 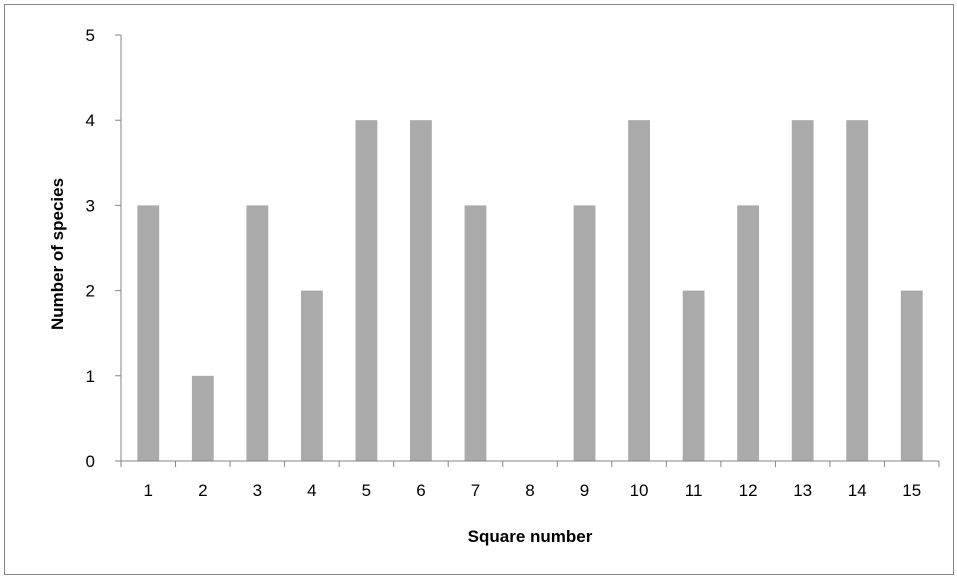 What do you see at coordinates (530, 536) in the screenshot?
I see `x-axis-title: Square number` at bounding box center [530, 536].